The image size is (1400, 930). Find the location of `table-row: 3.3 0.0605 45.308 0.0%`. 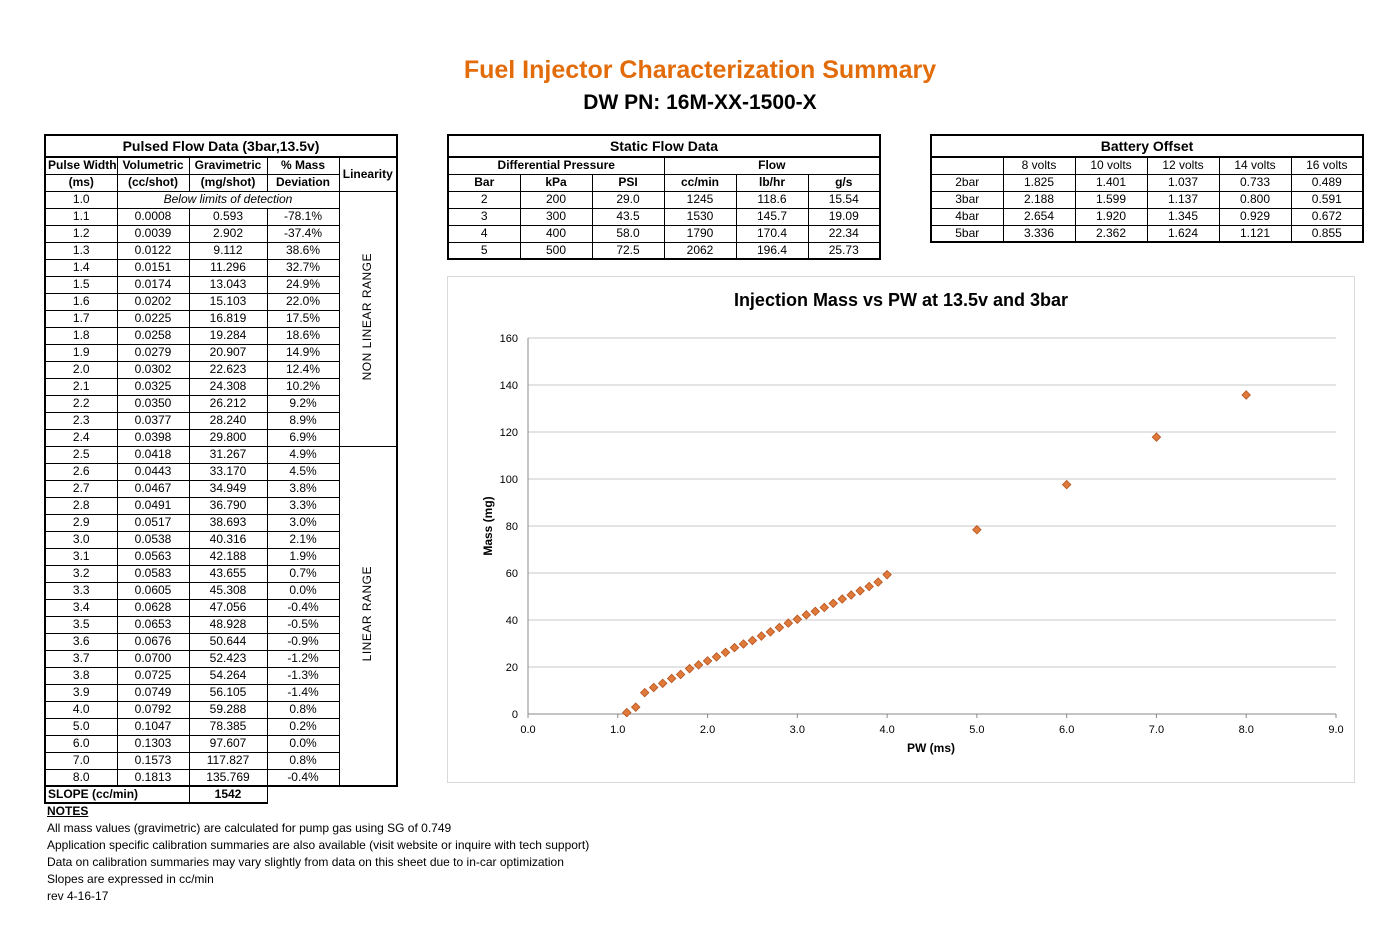

table-row: 3.3 0.0605 45.308 0.0% is located at coordinates (220, 590).